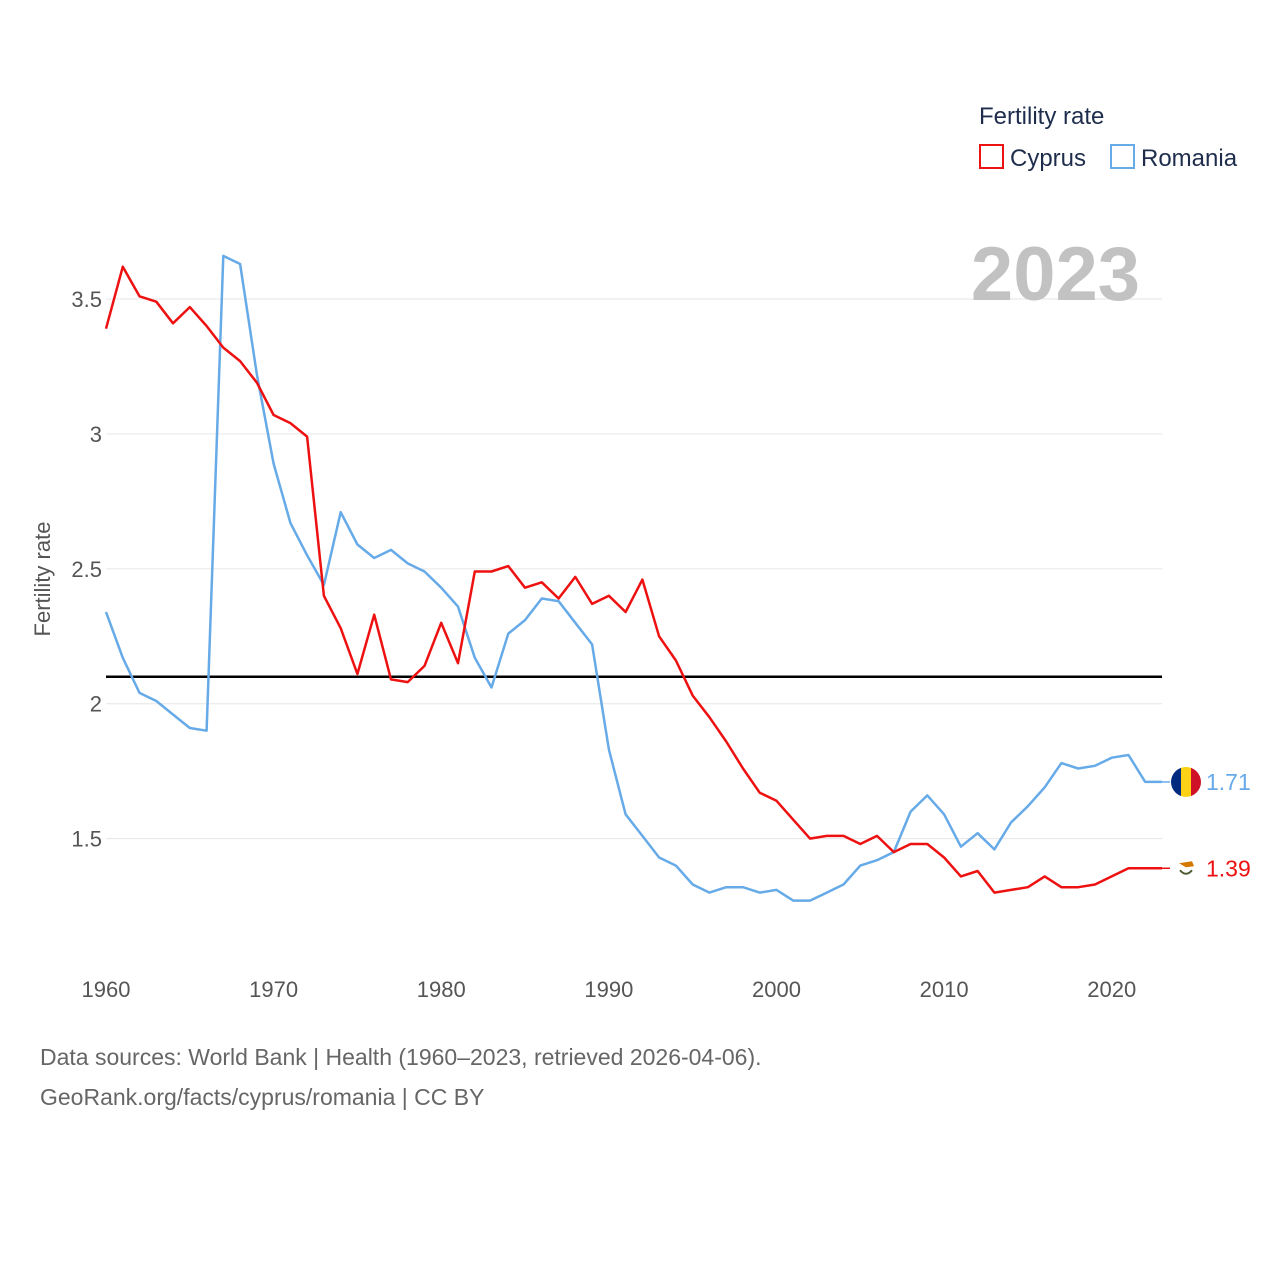  Describe the element at coordinates (441, 989) in the screenshot. I see `x-tick-label-1980: 1980` at that location.